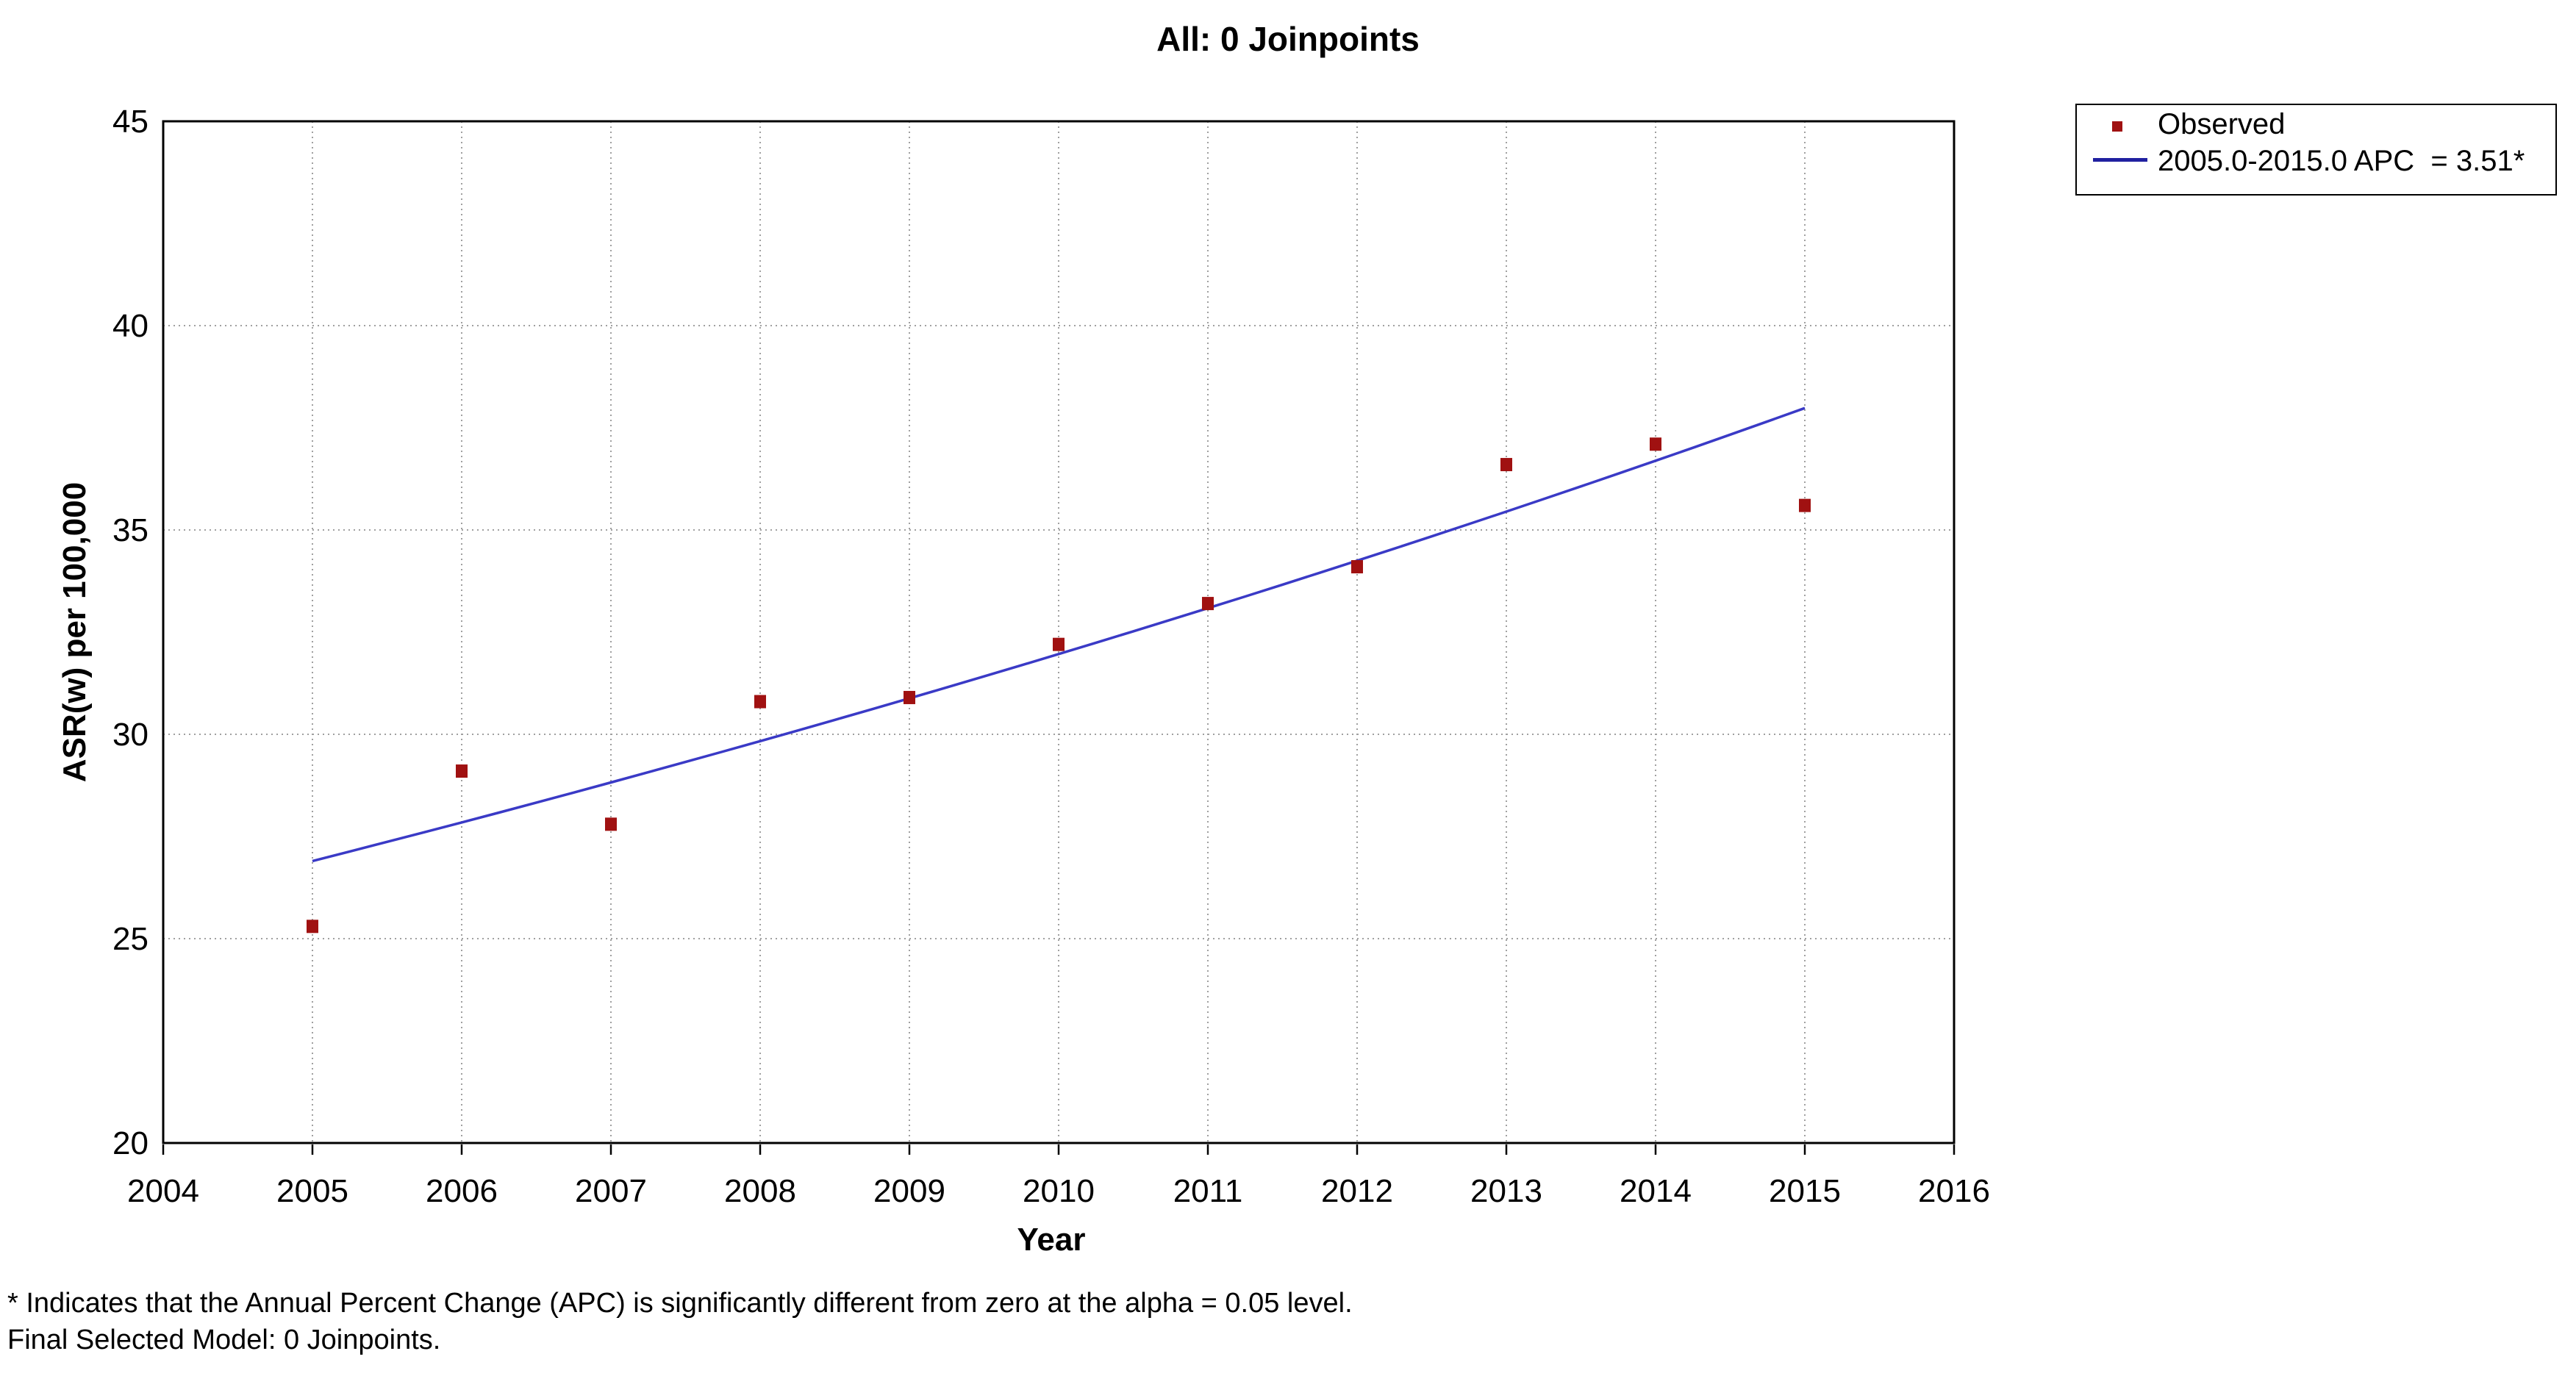  What do you see at coordinates (130, 326) in the screenshot?
I see `y-tick-label: 40` at bounding box center [130, 326].